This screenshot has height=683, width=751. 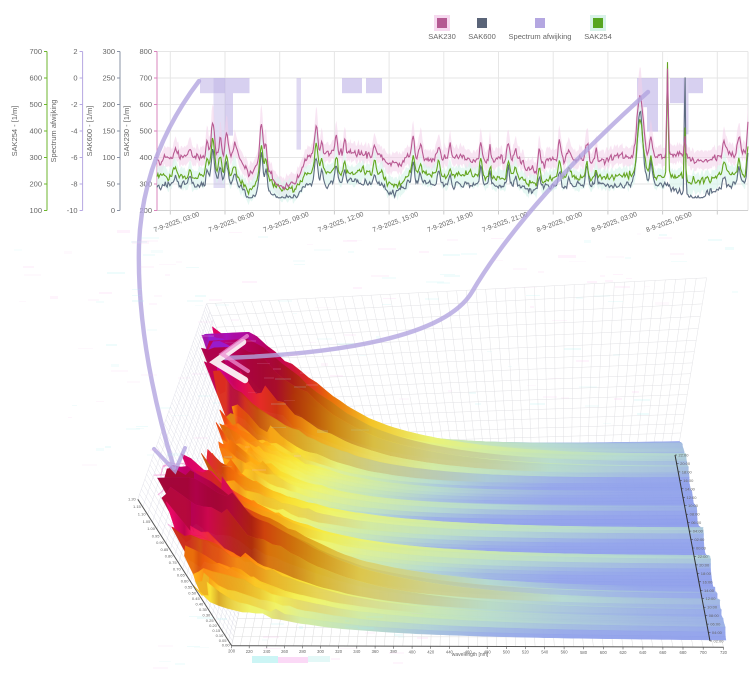 I want to click on svg-text: 0.00, so click(x=226, y=645).